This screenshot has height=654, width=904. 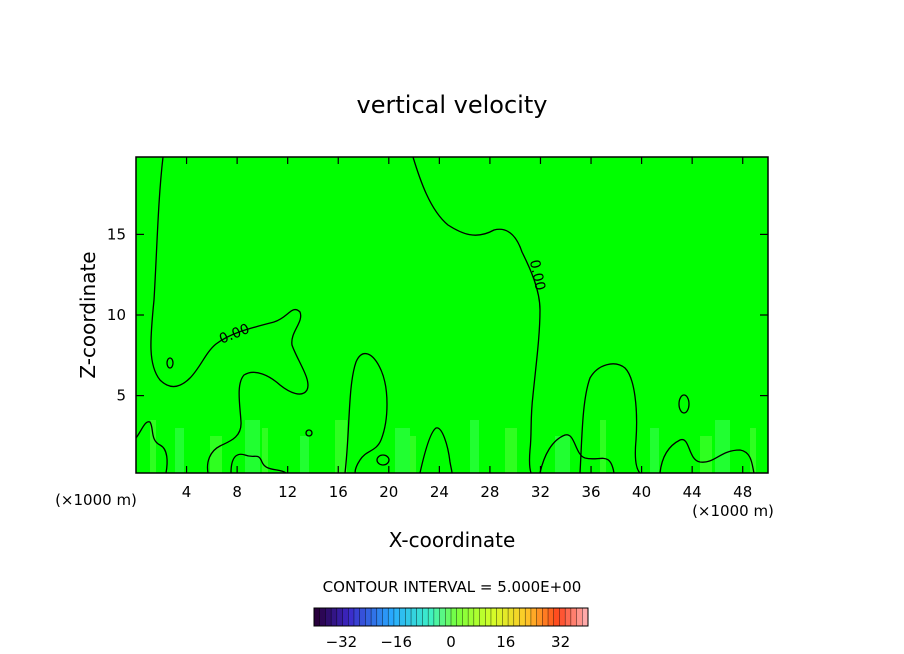 I want to click on colorbar-tick-label: −16, so click(x=396, y=642).